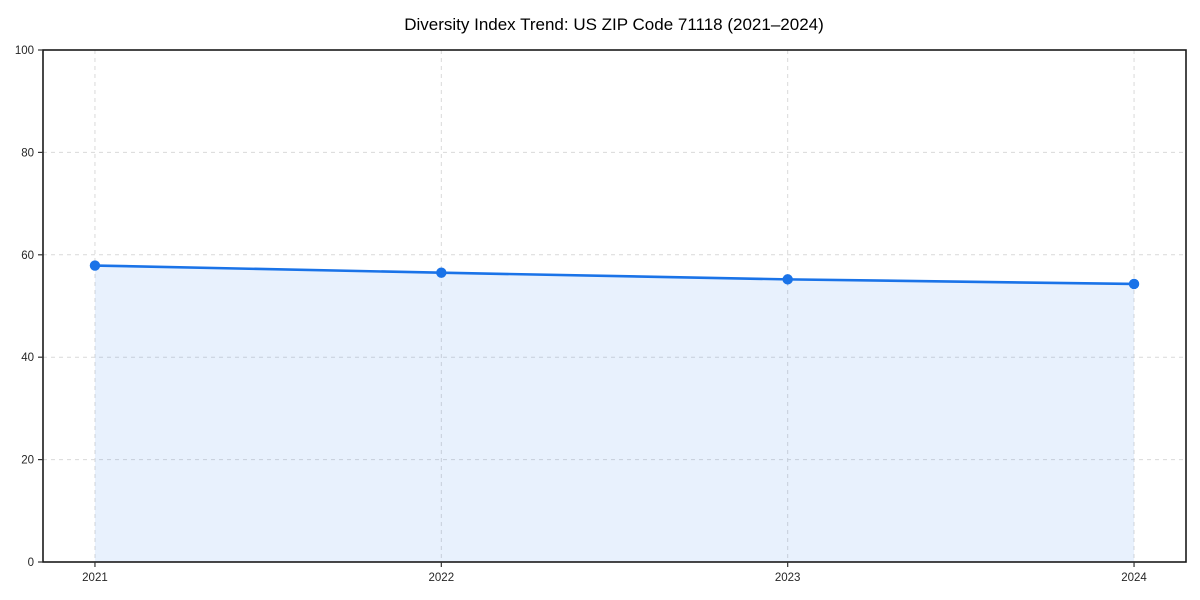  Describe the element at coordinates (27, 461) in the screenshot. I see `y-tick-label: 20` at that location.